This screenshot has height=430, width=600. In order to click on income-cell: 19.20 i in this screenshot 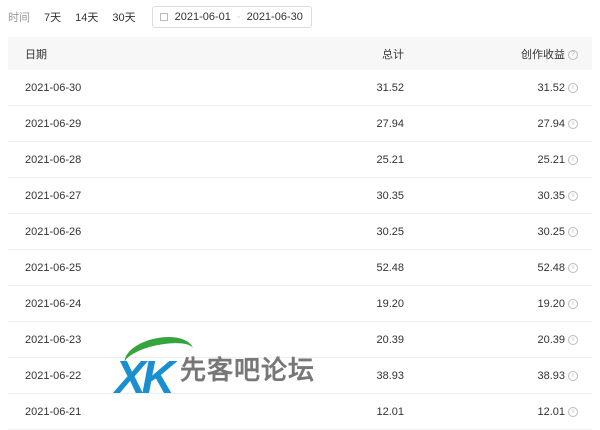, I will do `click(498, 303)`.